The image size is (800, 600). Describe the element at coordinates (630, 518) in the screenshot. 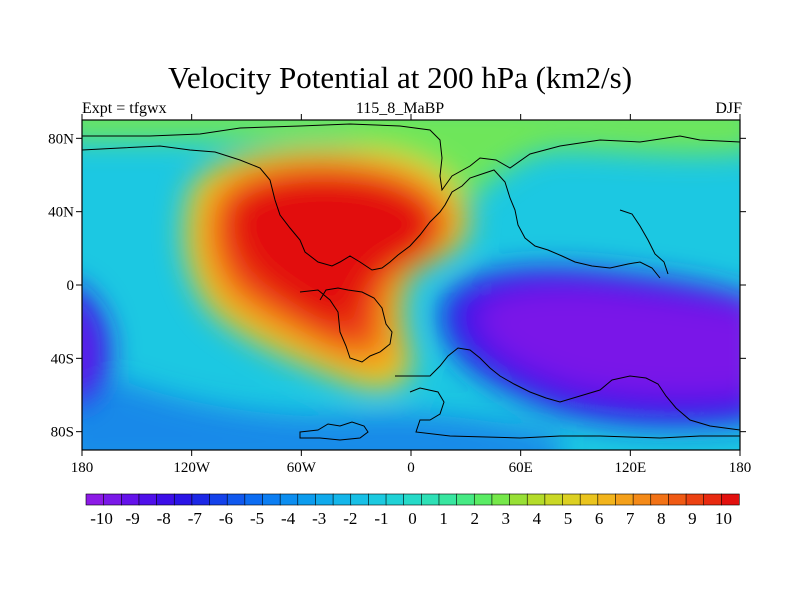

I see `colorbar-label: 7` at that location.